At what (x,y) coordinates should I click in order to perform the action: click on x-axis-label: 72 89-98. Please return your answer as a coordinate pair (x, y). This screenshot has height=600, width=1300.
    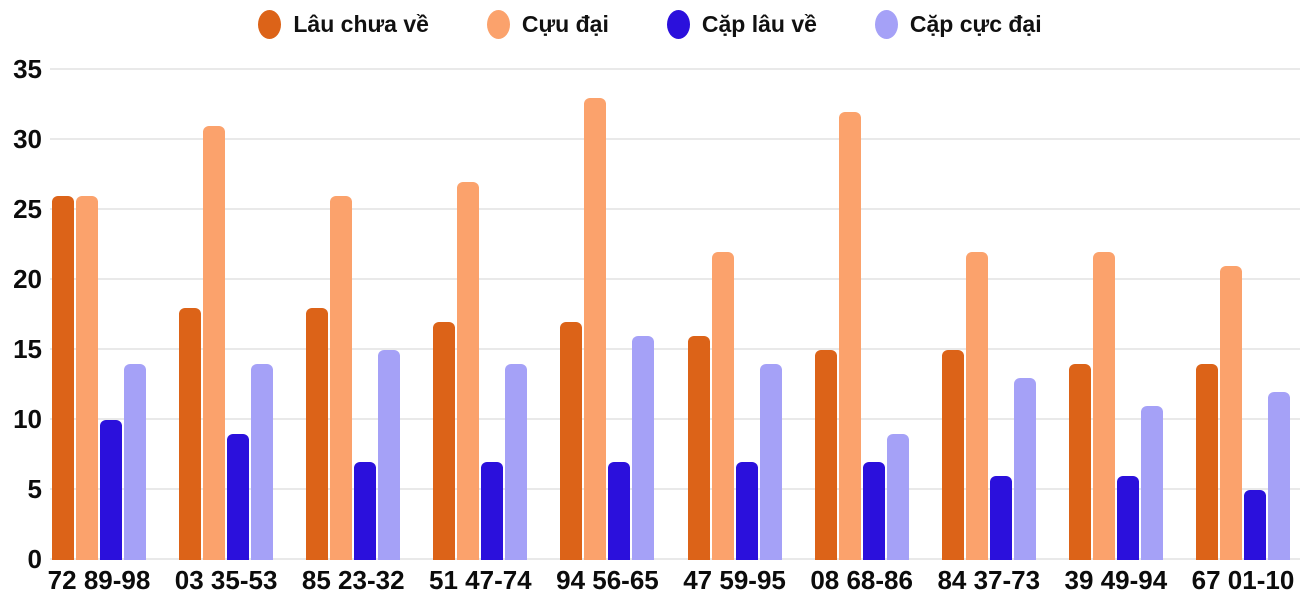
    Looking at the image, I should click on (99, 580).